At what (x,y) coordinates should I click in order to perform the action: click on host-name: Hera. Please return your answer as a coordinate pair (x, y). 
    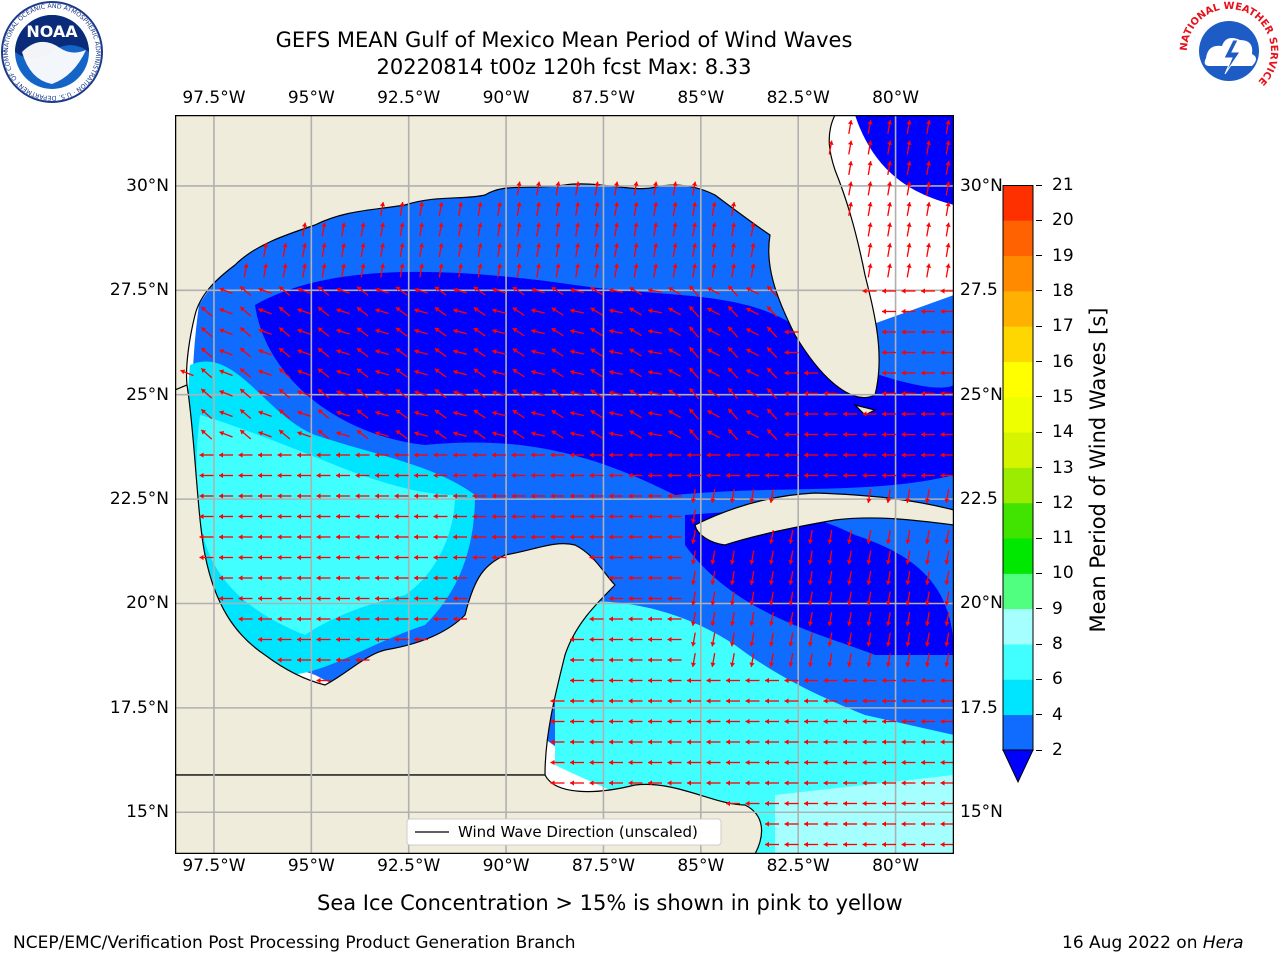
    Looking at the image, I should click on (1223, 943).